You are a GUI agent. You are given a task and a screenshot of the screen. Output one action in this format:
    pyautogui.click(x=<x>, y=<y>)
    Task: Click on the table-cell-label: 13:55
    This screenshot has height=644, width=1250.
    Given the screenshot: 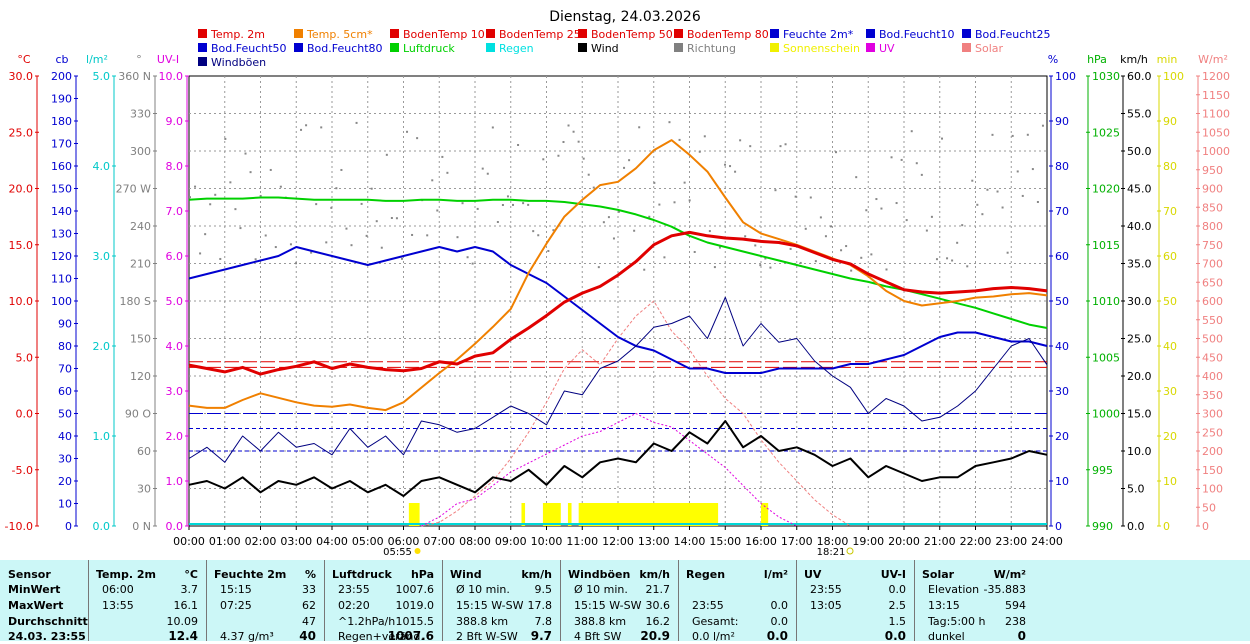 What is the action you would take?
    pyautogui.click(x=118, y=605)
    